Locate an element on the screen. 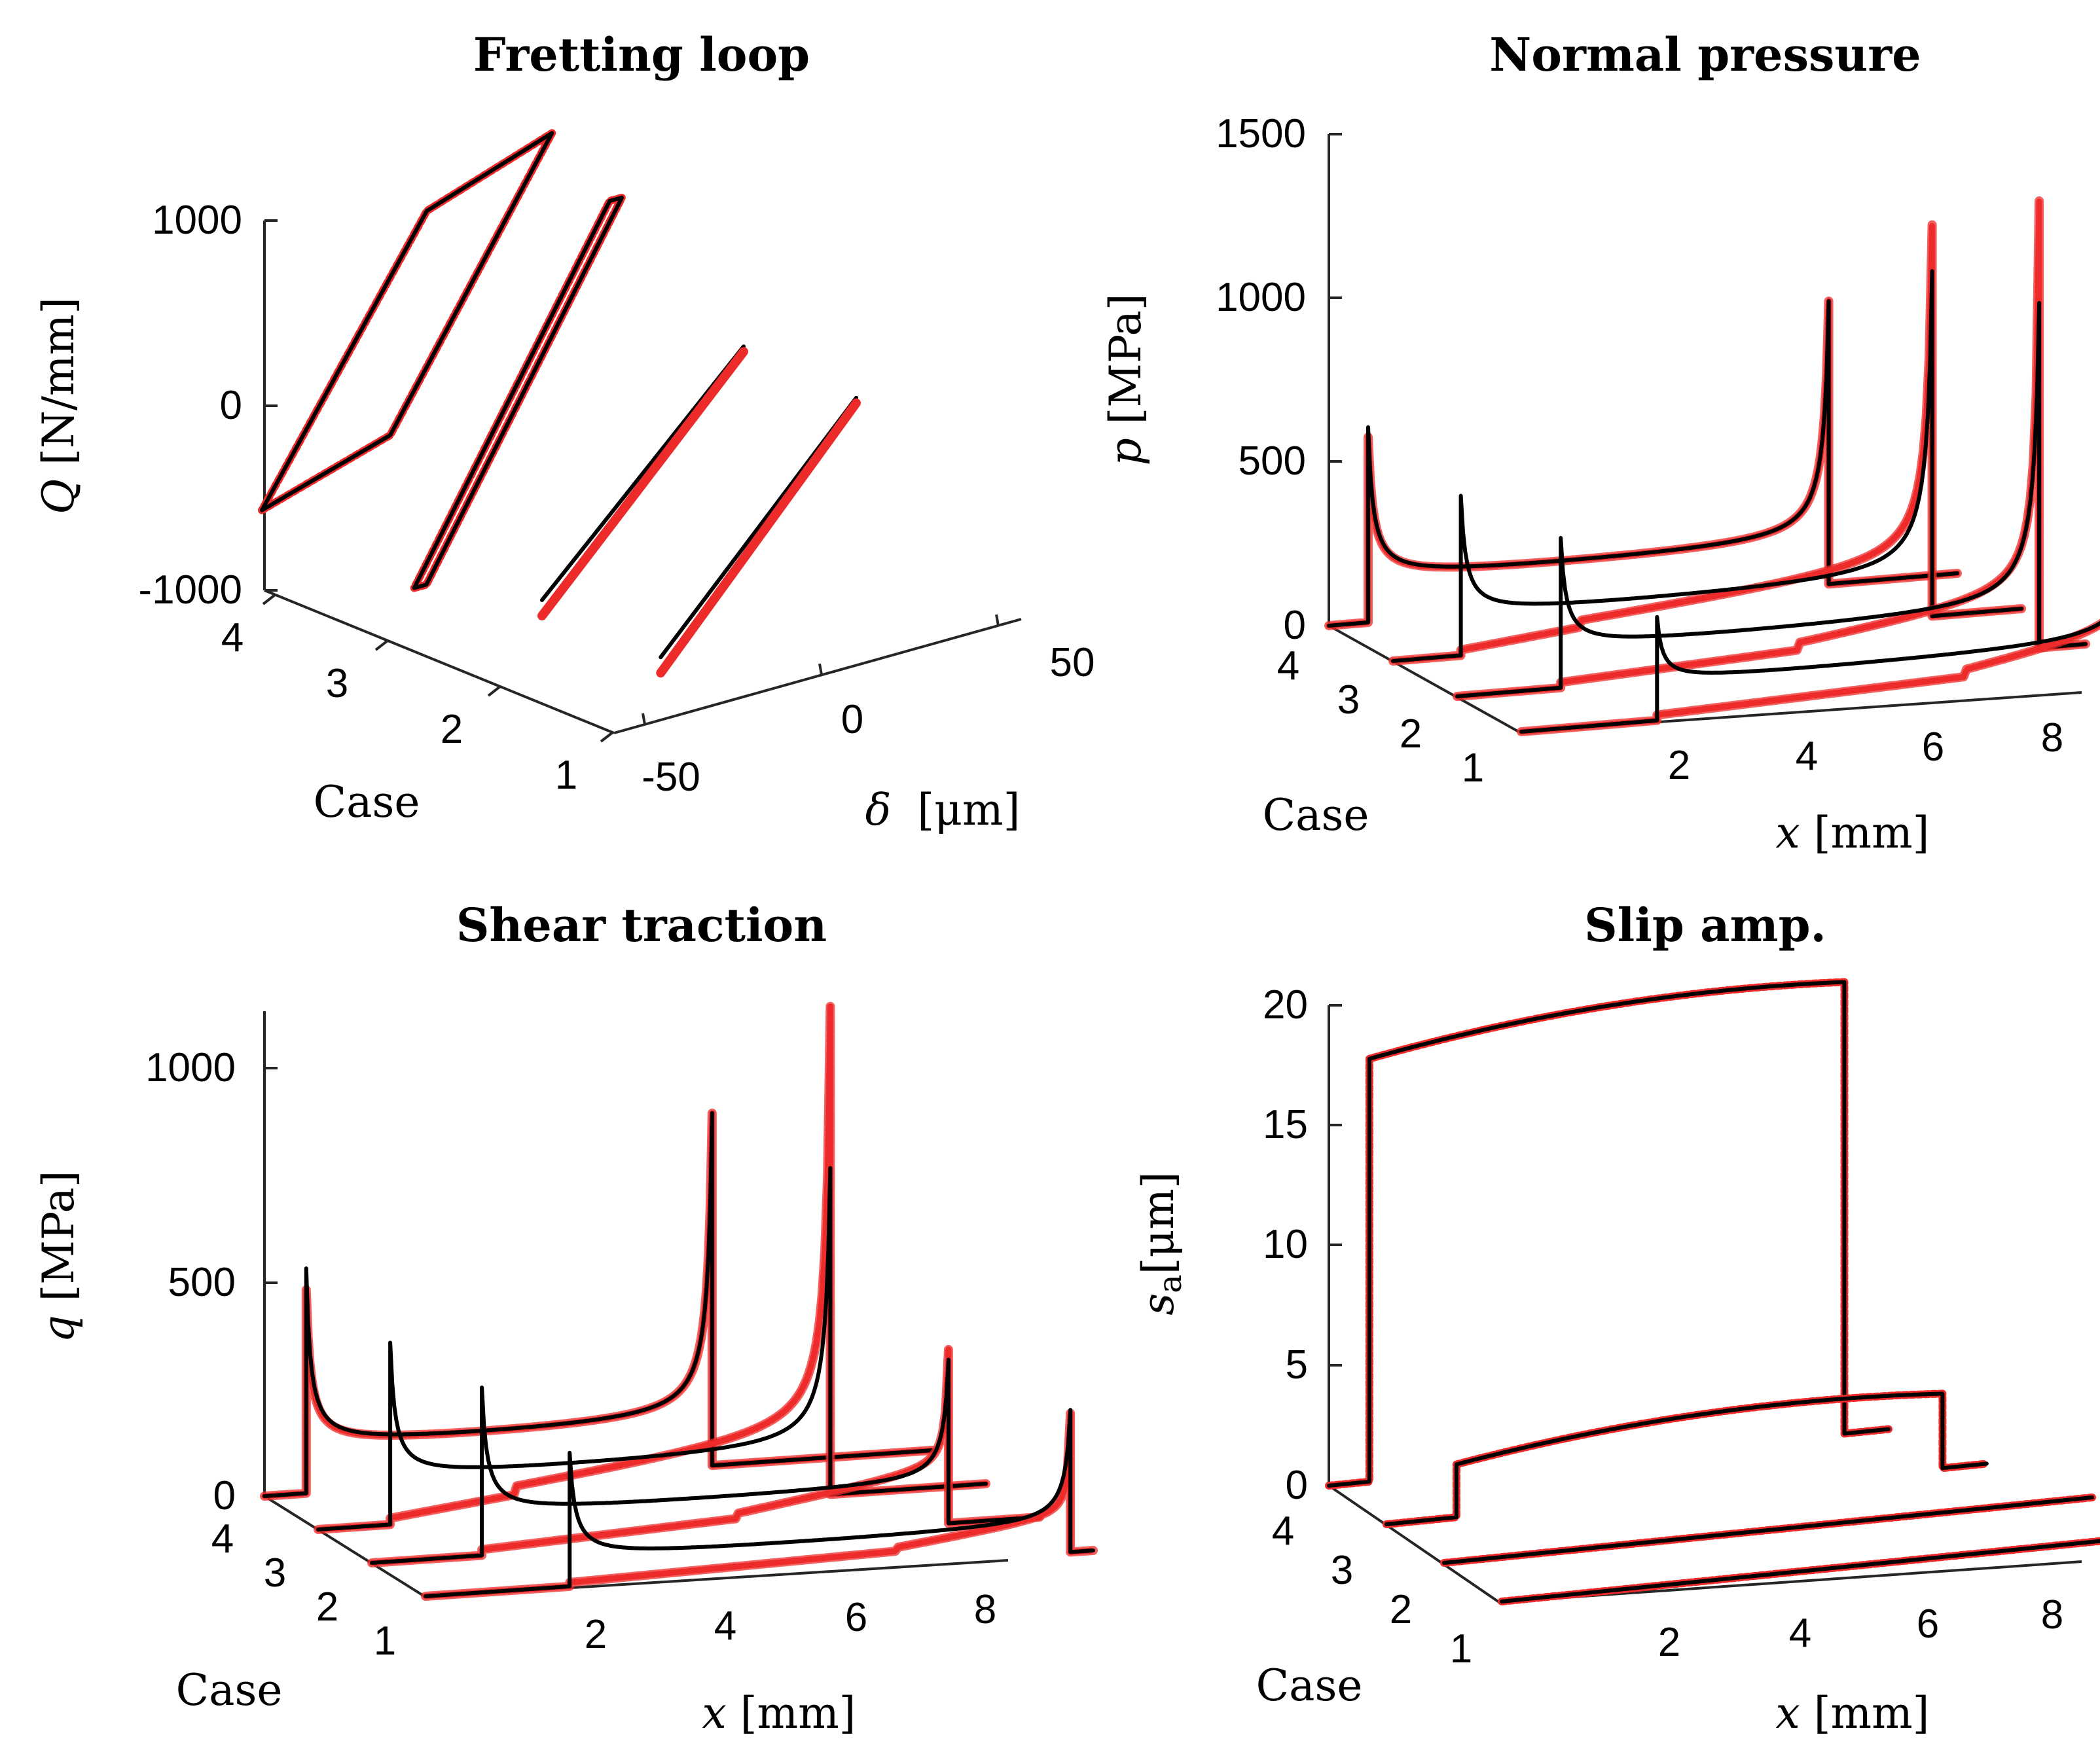 This screenshot has width=2100, height=1754. x-axis-label: x [mm] is located at coordinates (1853, 1713).